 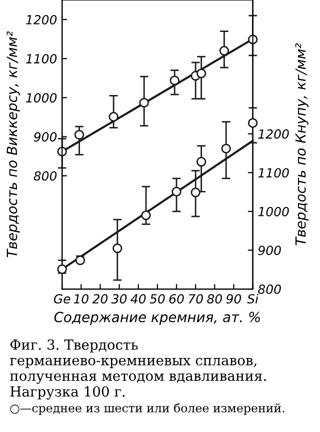 What do you see at coordinates (13, 144) in the screenshot?
I see `y-axis-title: Твердость по Виккерсу, кг/мм²` at bounding box center [13, 144].